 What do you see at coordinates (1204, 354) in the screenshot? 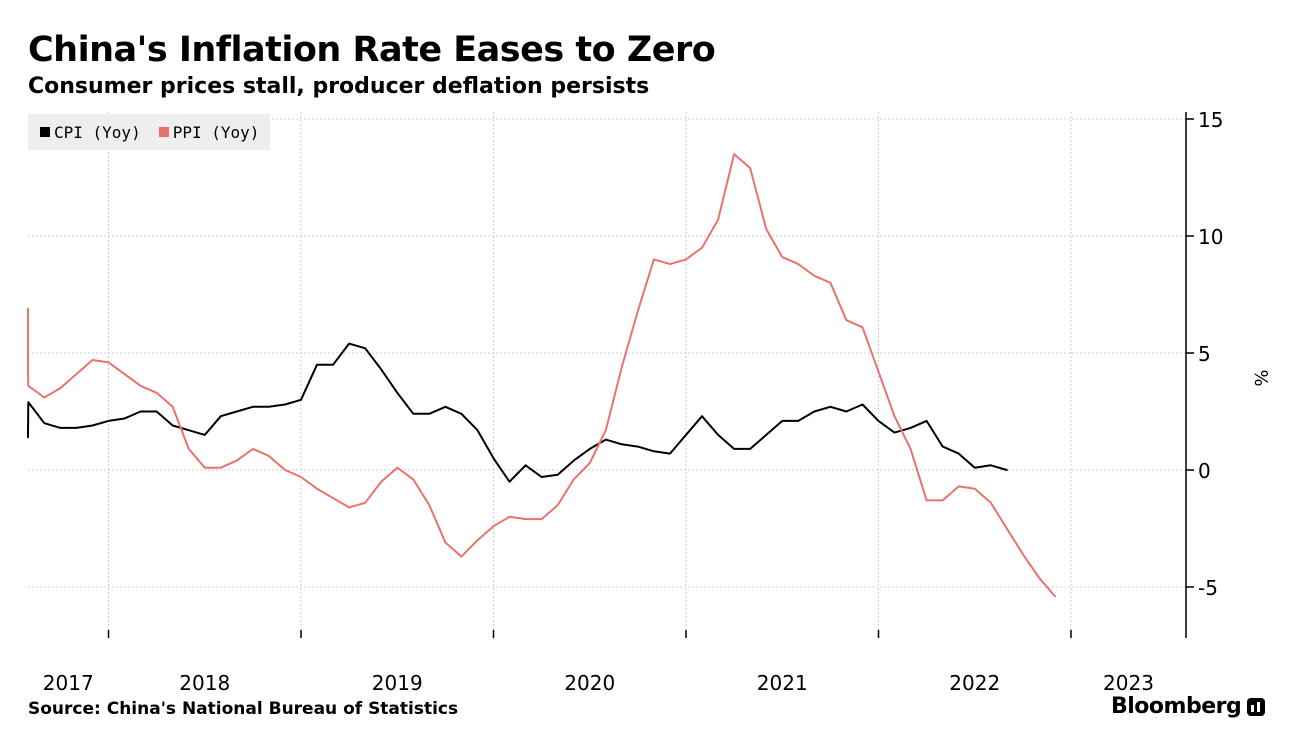
I see `y-tick-label: 5` at bounding box center [1204, 354].